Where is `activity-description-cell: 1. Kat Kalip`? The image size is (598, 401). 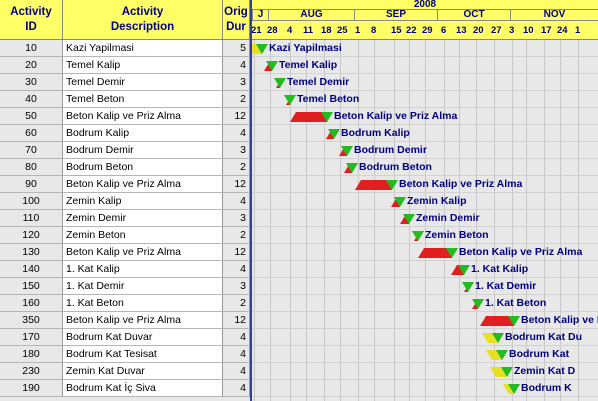
activity-description-cell: 1. Kat Kalip is located at coordinates (143, 269).